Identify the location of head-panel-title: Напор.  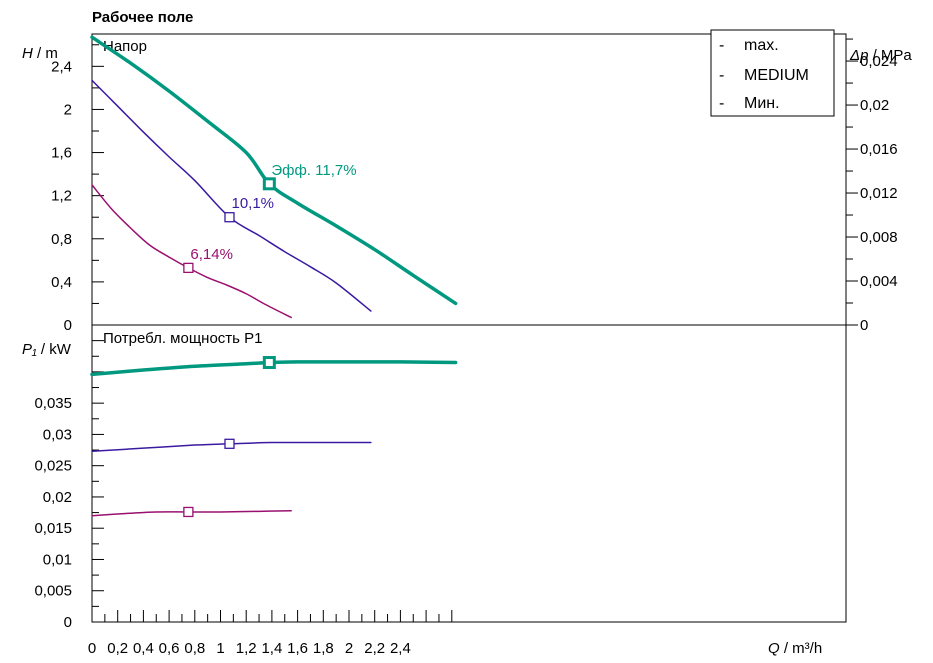
(125, 46).